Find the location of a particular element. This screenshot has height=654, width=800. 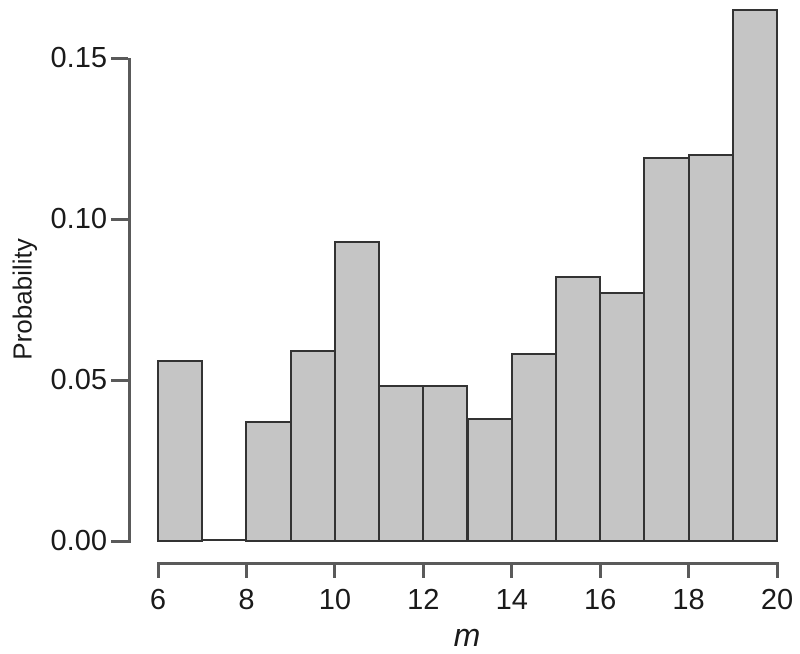

x-axis-line is located at coordinates (468, 563).